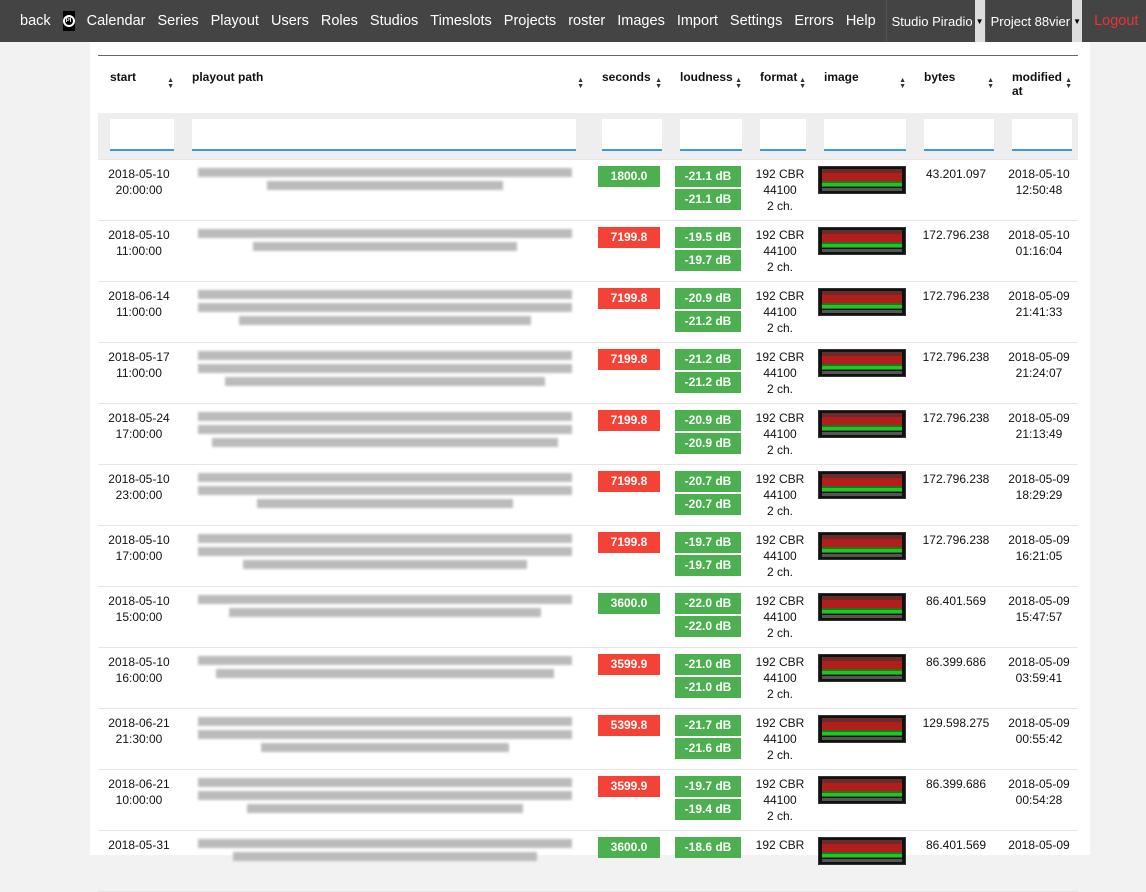 This screenshot has height=892, width=1146. Describe the element at coordinates (708, 298) in the screenshot. I see `loudness-badge: -20.9 dB` at that location.